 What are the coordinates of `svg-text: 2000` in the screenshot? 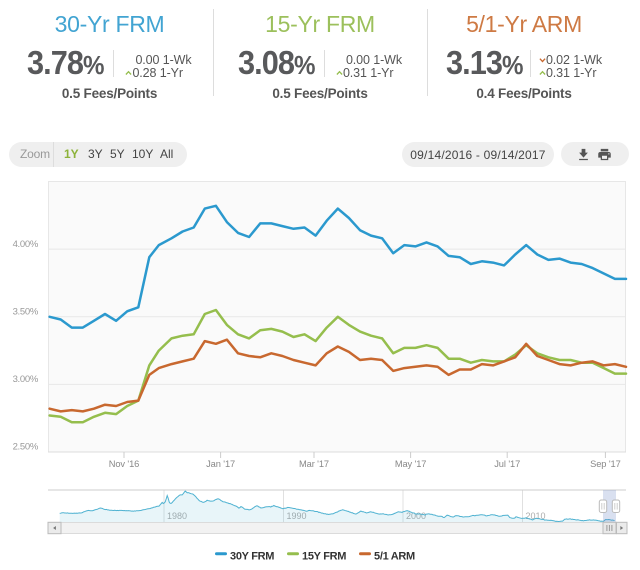 It's located at (416, 516).